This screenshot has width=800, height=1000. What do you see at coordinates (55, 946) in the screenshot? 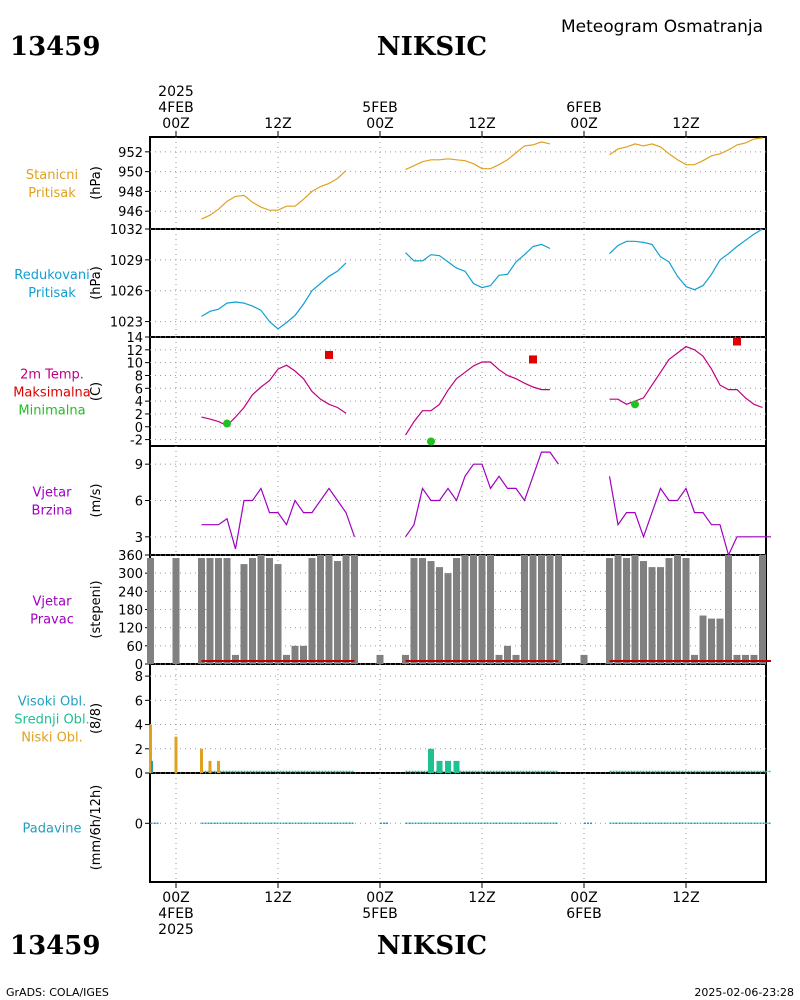
I see `station-id-bottom: 13459` at bounding box center [55, 946].